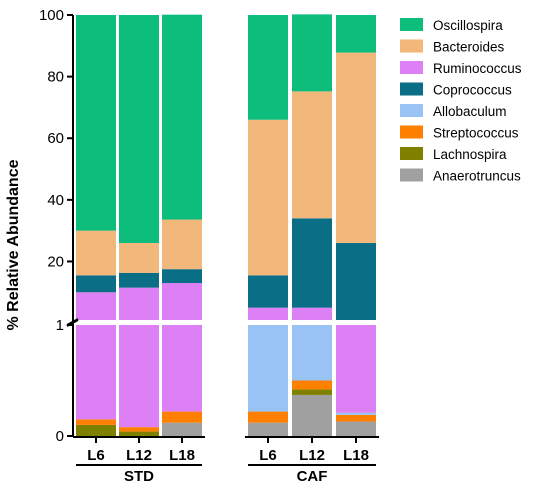 The image size is (550, 492). I want to click on legend-item: Ruminococcus, so click(461, 68).